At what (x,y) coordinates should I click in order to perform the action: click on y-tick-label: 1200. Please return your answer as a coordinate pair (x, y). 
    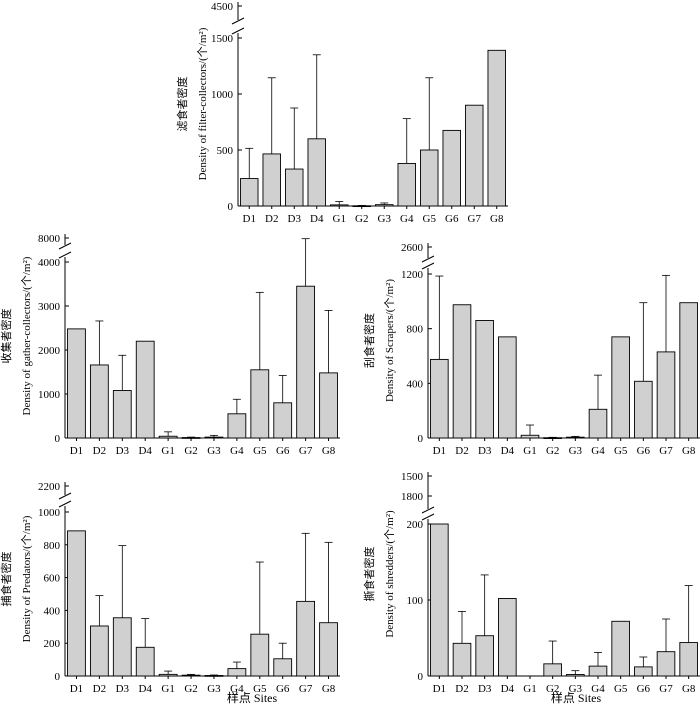
    Looking at the image, I should click on (412, 275).